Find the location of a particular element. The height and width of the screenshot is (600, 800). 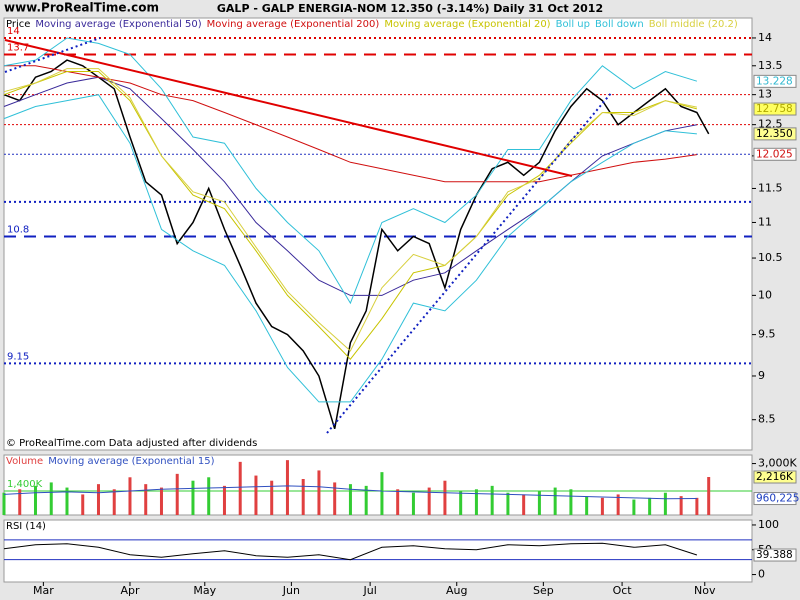

legend-entry: Moving average (Exponential 20) is located at coordinates (467, 24).